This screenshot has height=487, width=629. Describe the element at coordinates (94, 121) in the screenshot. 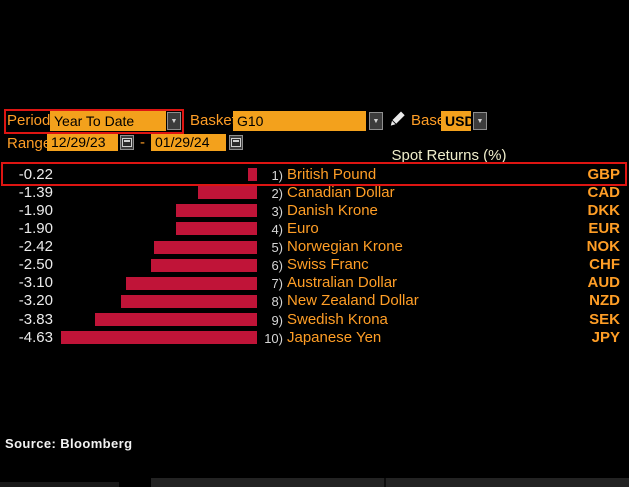

I see `period-value: Year To Date` at that location.